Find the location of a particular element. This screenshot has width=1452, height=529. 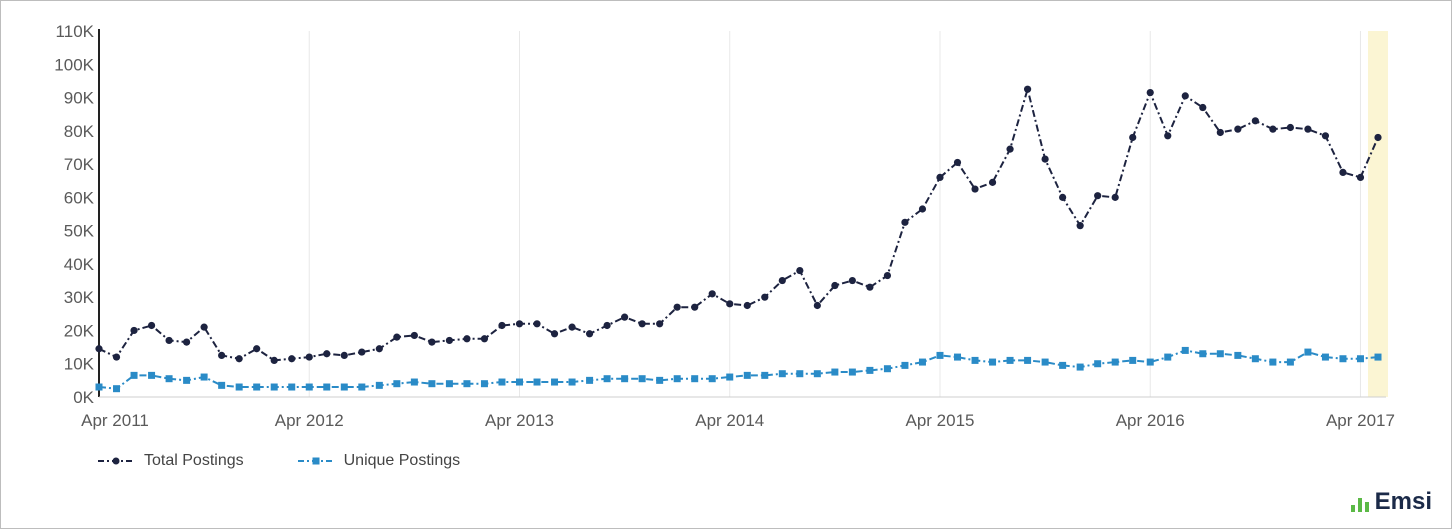

x-tick-label-0: Apr 2011 is located at coordinates (115, 420).